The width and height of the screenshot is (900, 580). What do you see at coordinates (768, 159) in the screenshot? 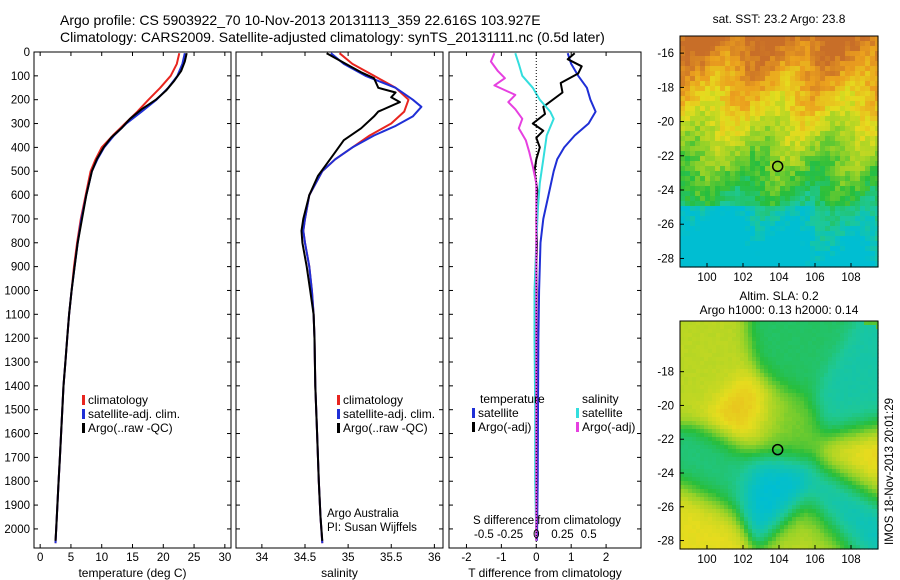
I see `map-sst_map: 100 102 104 106 108 -16 -18 -20 -22 -24 -26 -28` at bounding box center [768, 159].